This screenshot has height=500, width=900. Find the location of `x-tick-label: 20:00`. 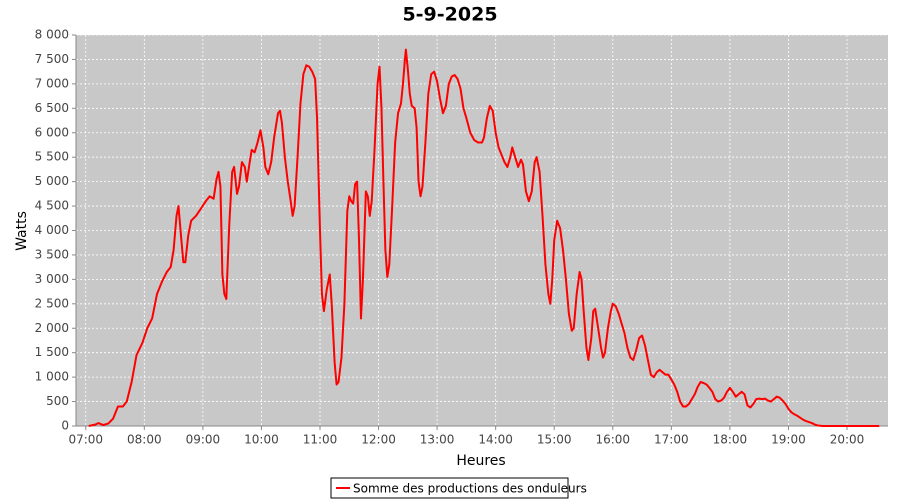

x-tick-label: 20:00 is located at coordinates (847, 440).